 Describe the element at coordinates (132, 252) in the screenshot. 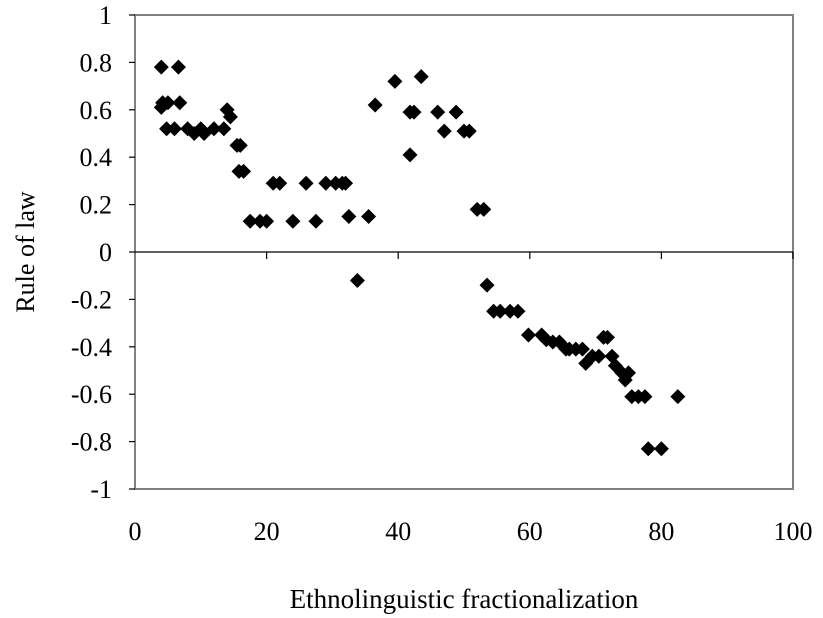

I see `y-tick-marks` at that location.